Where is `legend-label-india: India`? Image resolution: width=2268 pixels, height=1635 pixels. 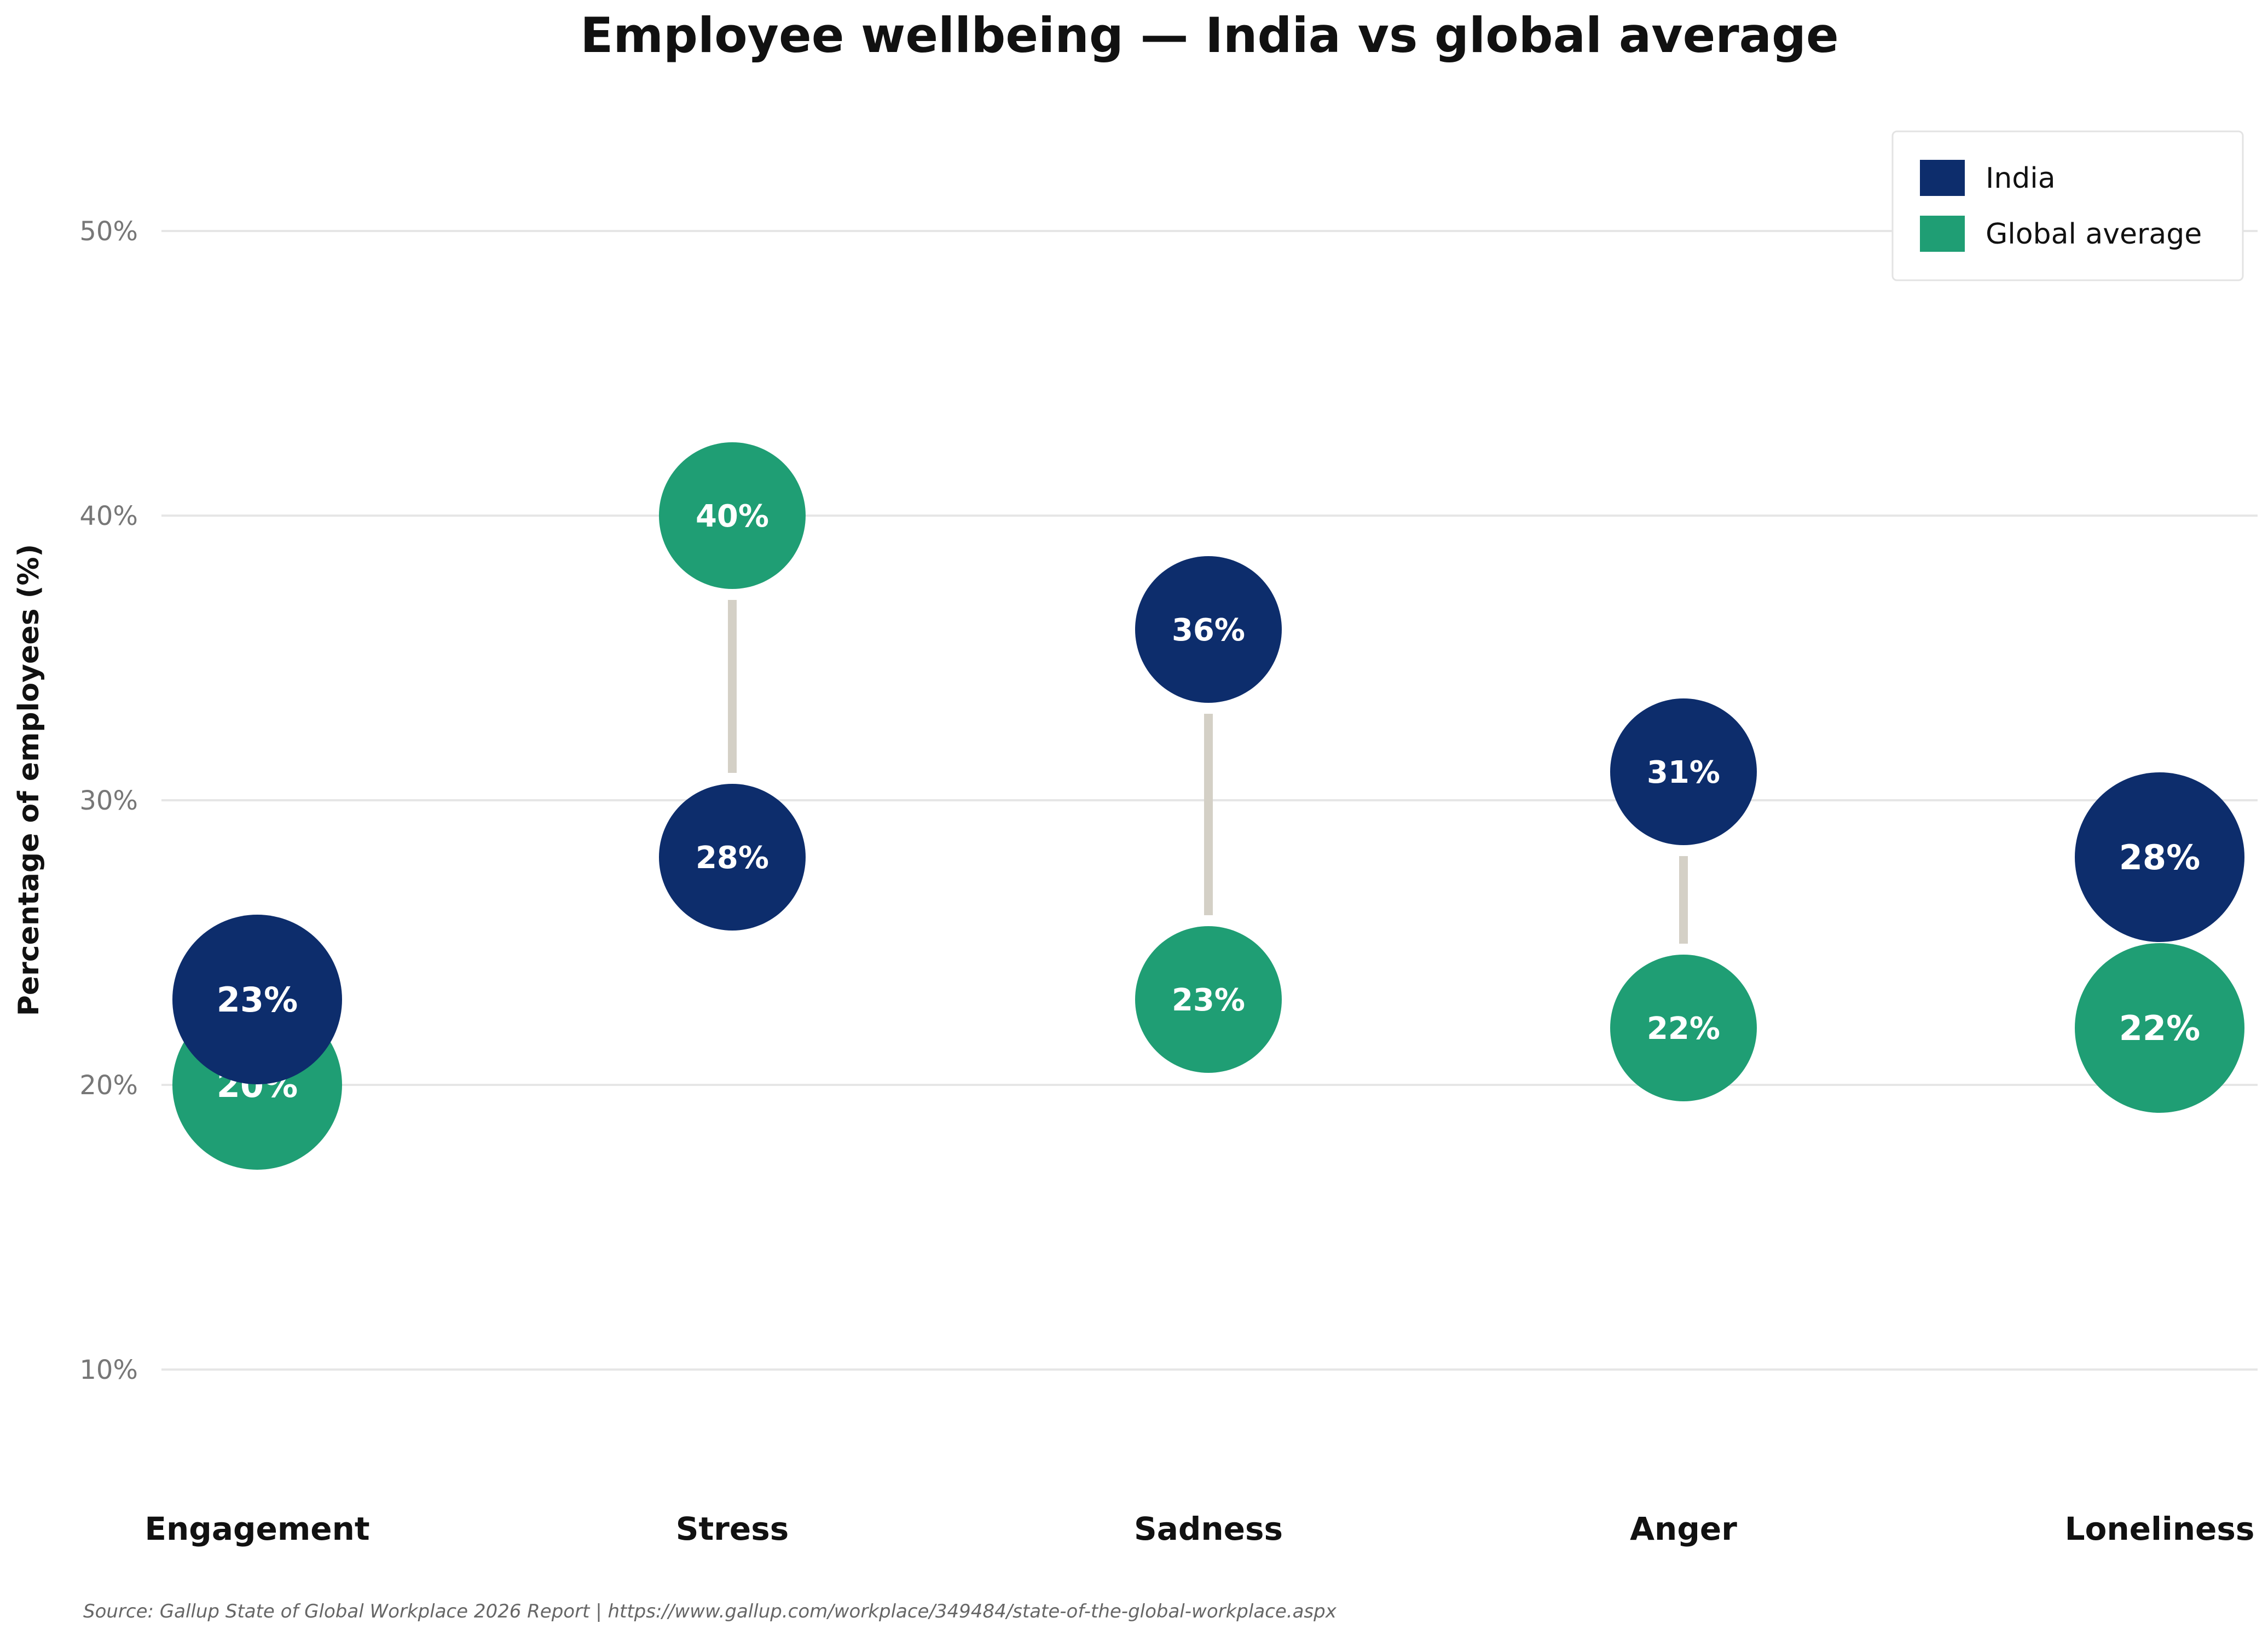 legend-label-india: India is located at coordinates (2021, 178).